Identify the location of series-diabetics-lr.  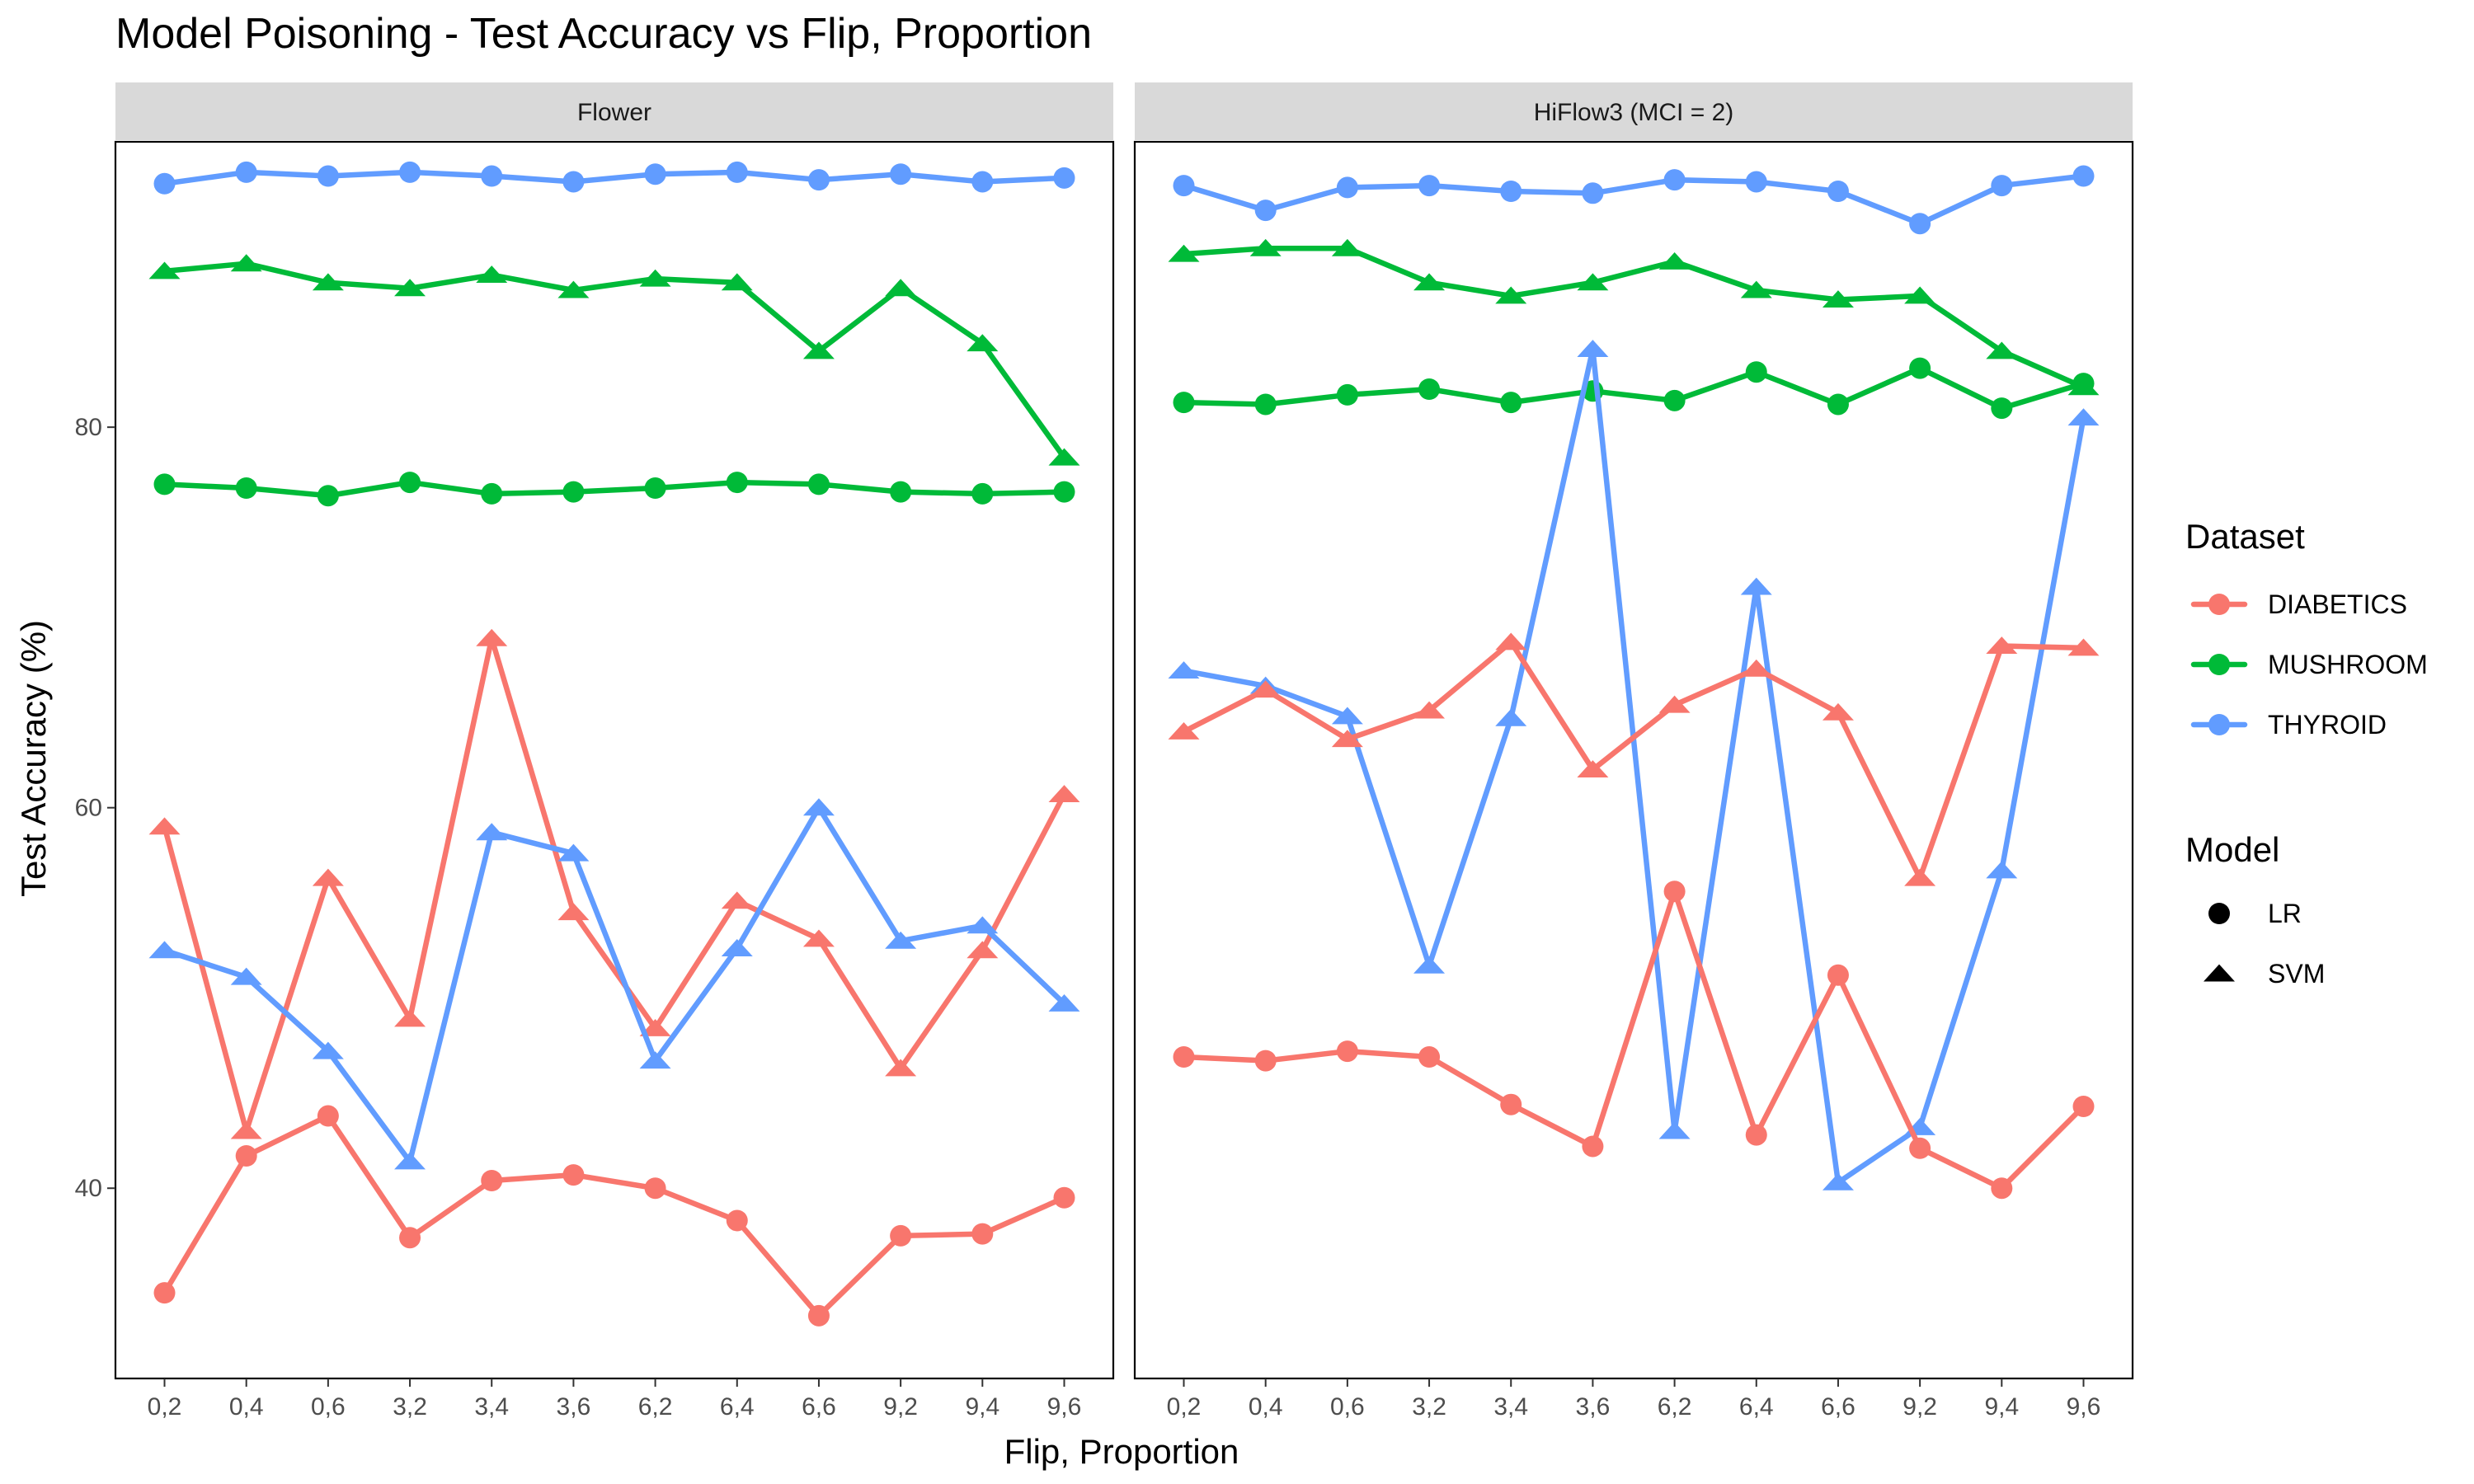
(614, 1216).